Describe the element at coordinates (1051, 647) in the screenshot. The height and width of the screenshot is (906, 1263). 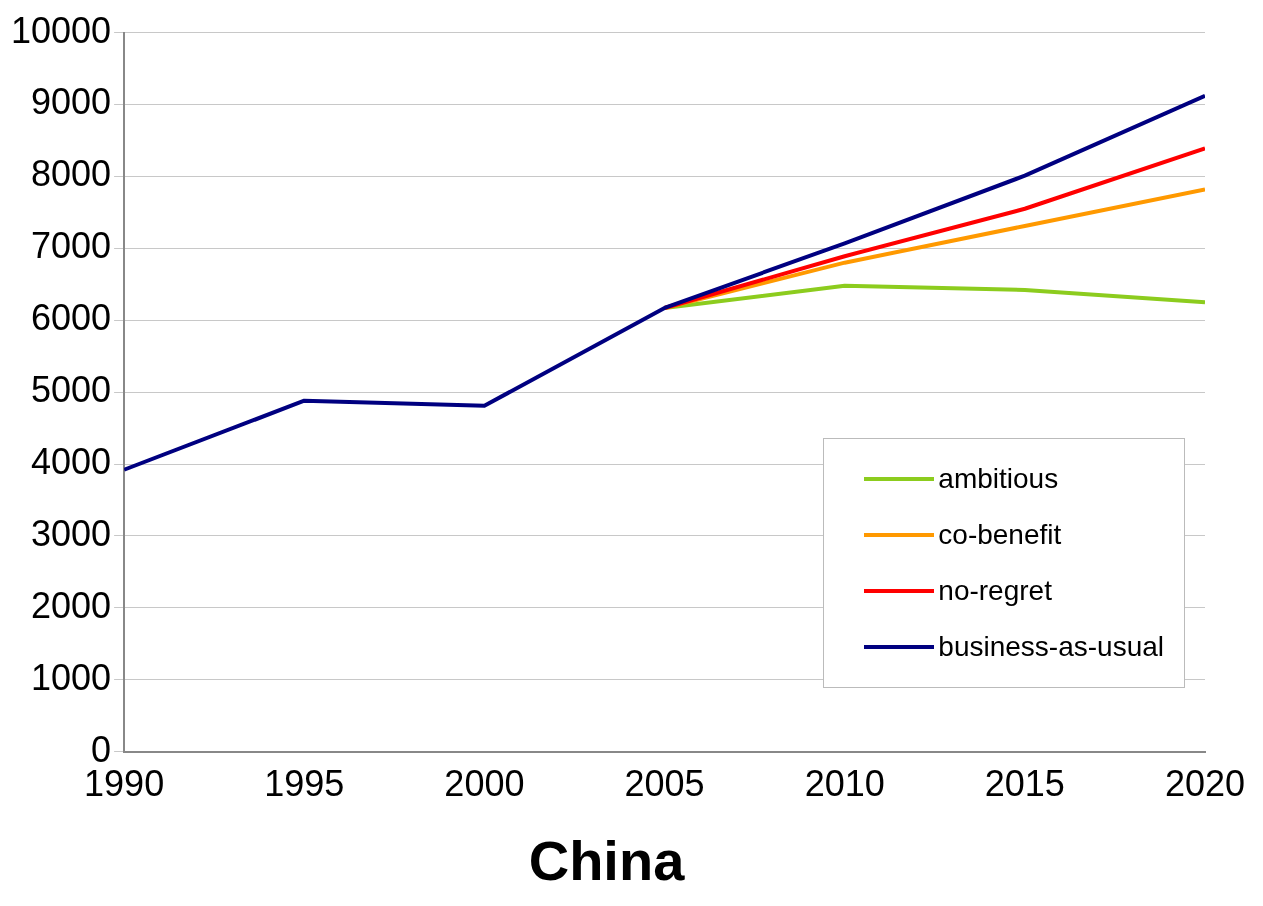
I see `legend-label: business-as-usual` at that location.